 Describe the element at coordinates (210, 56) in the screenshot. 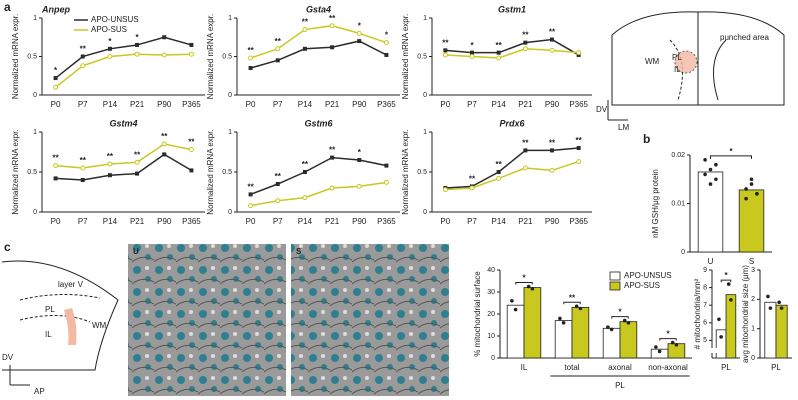

I see `y-axis-label: Normalized mRNA expr.` at that location.